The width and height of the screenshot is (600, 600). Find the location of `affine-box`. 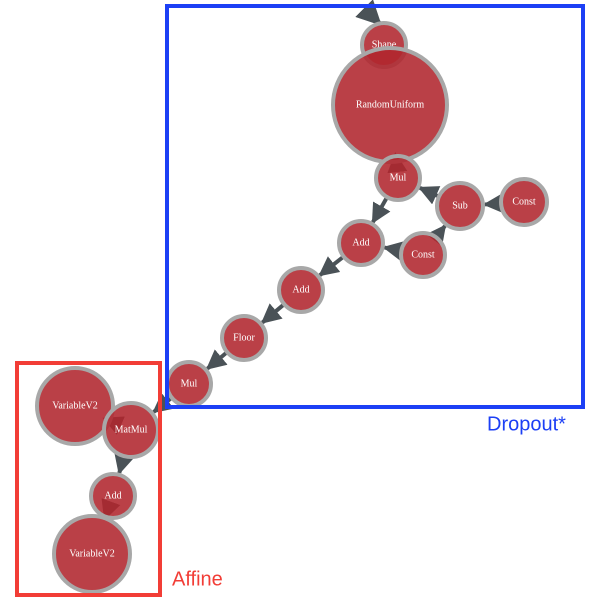

affine-box is located at coordinates (88, 479).